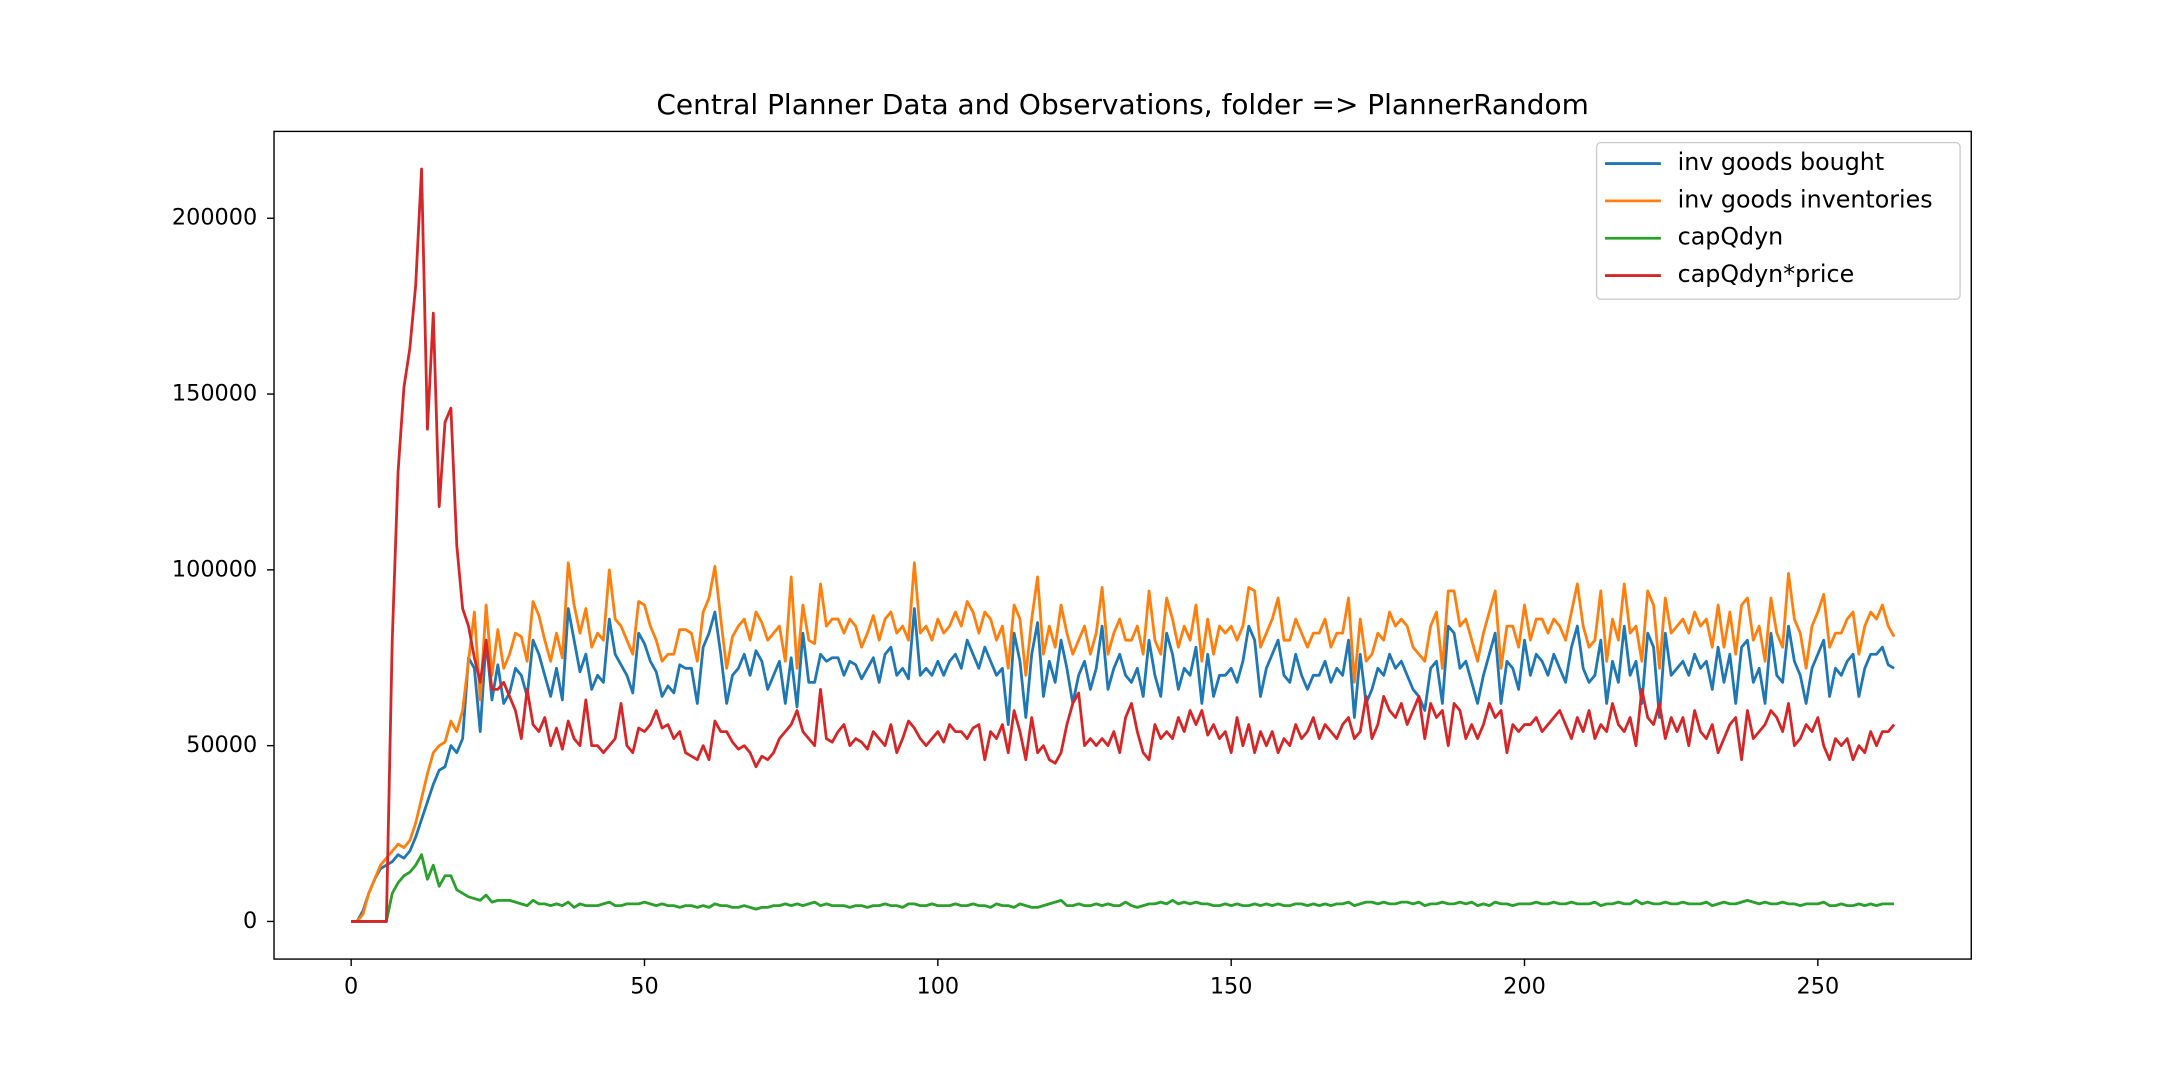 This screenshot has height=1080, width=2160. What do you see at coordinates (351, 987) in the screenshot?
I see `x-tick-label: 0` at bounding box center [351, 987].